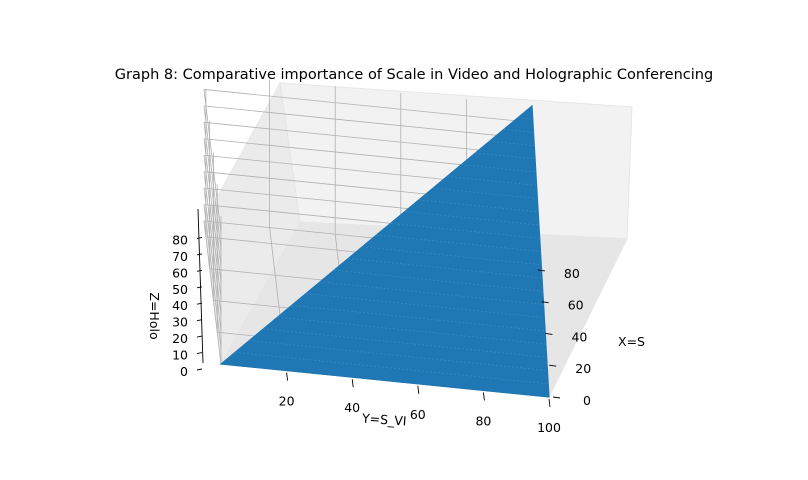 This screenshot has width=808, height=480. Describe the element at coordinates (180, 272) in the screenshot. I see `z-tick-label: 60` at that location.